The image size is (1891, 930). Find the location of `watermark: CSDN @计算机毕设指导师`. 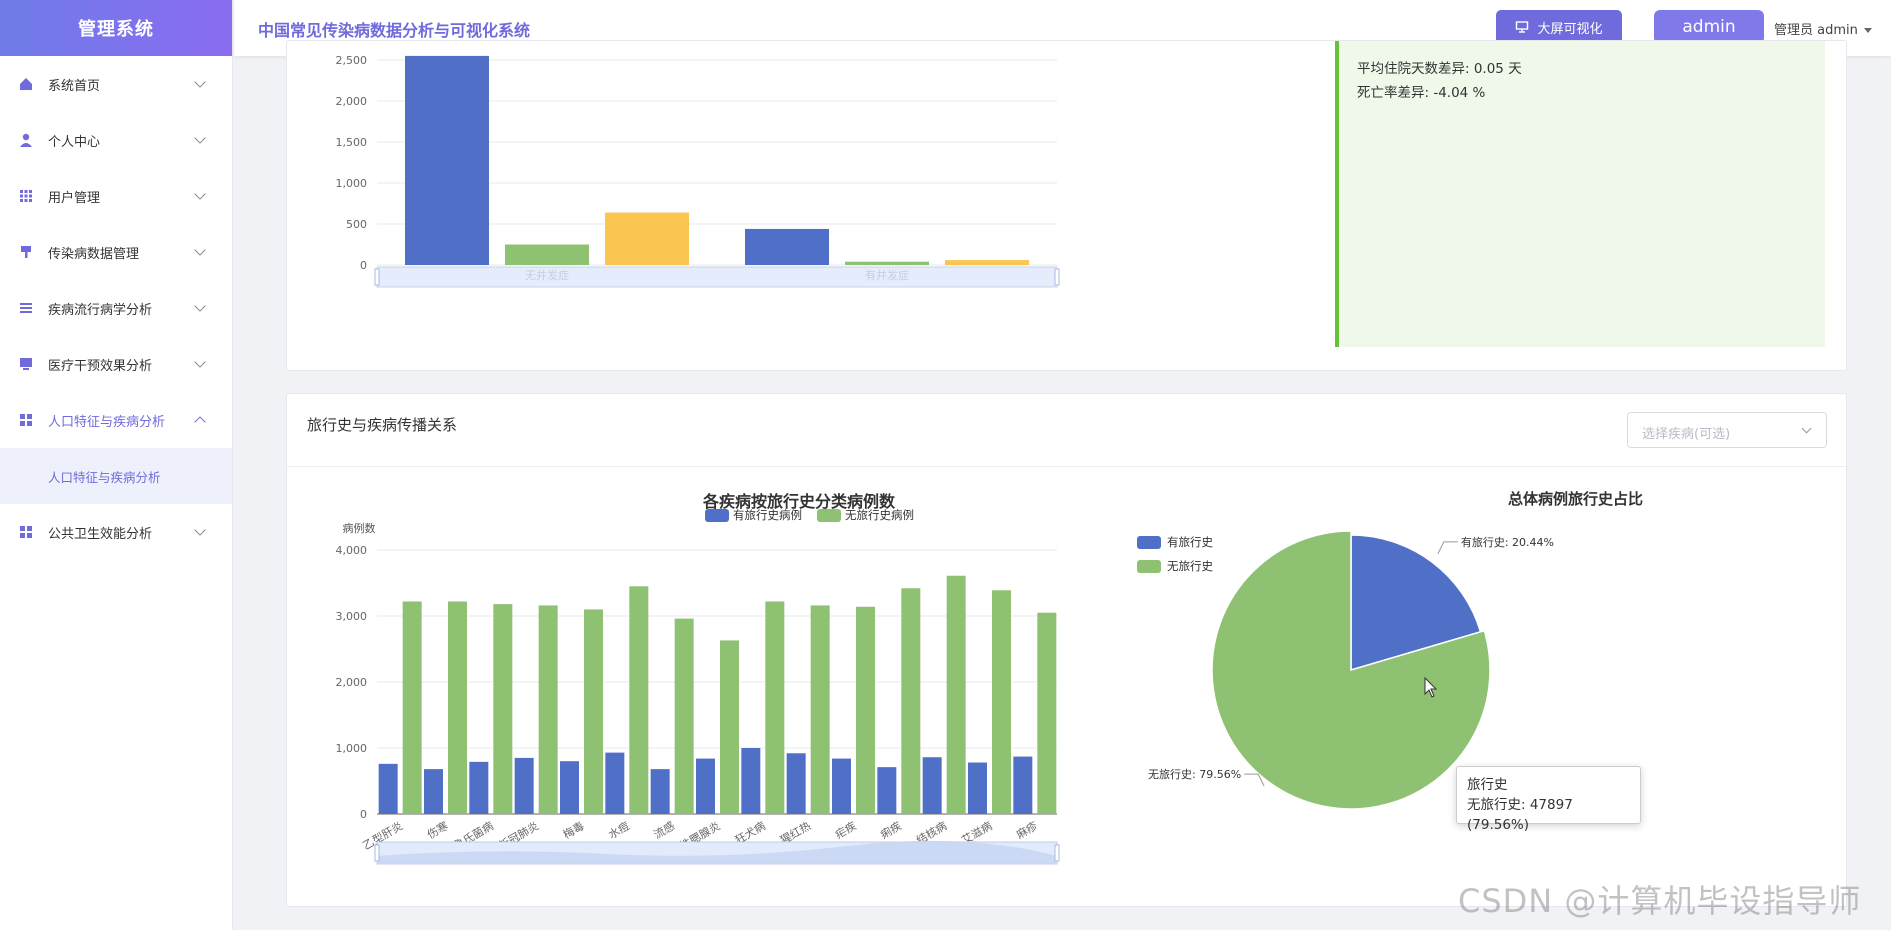

watermark: CSDN @计算机毕设指导师 is located at coordinates (1660, 901).